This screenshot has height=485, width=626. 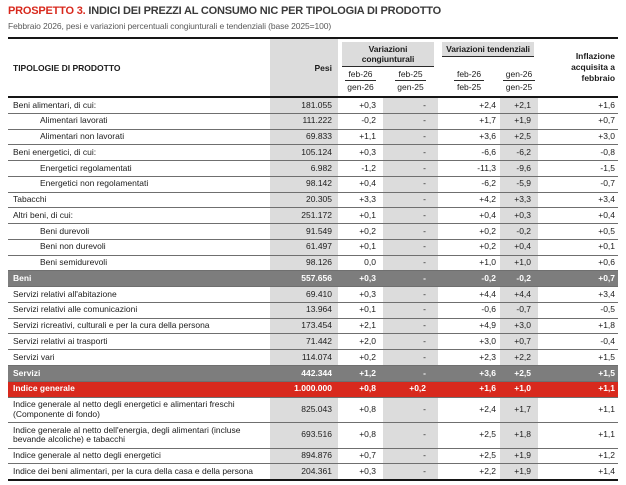 I want to click on cell-inflazione-acquisita: -0,7, so click(x=578, y=184).